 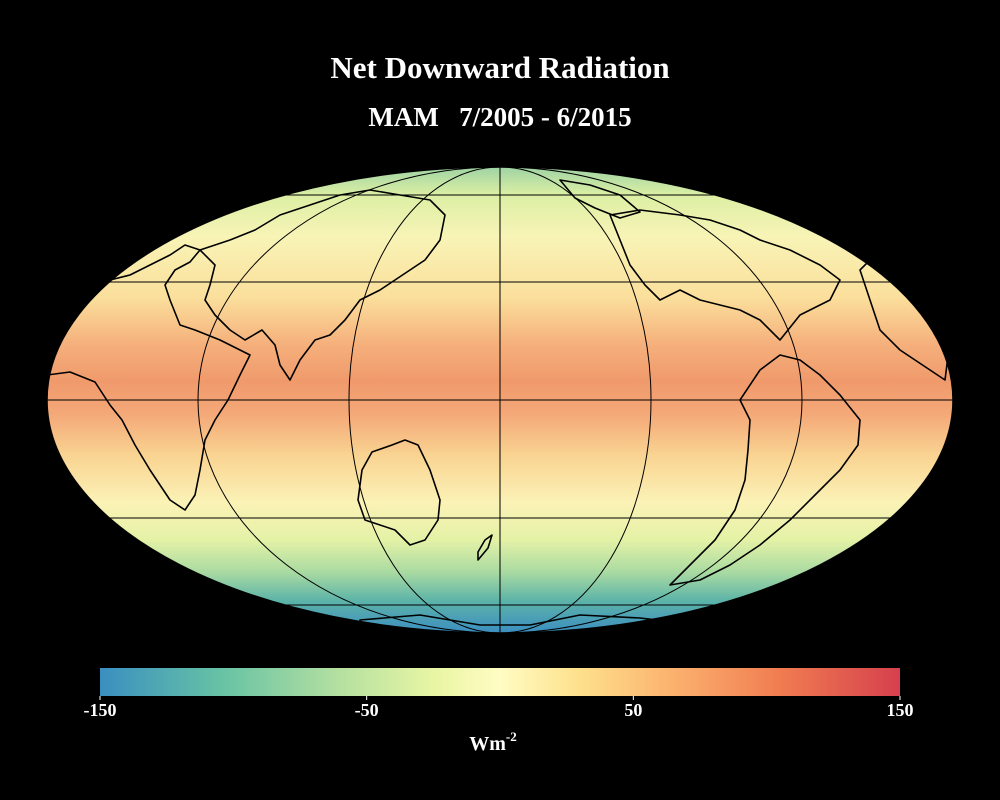 I want to click on colorbar-tick-label: 150, so click(x=900, y=710).